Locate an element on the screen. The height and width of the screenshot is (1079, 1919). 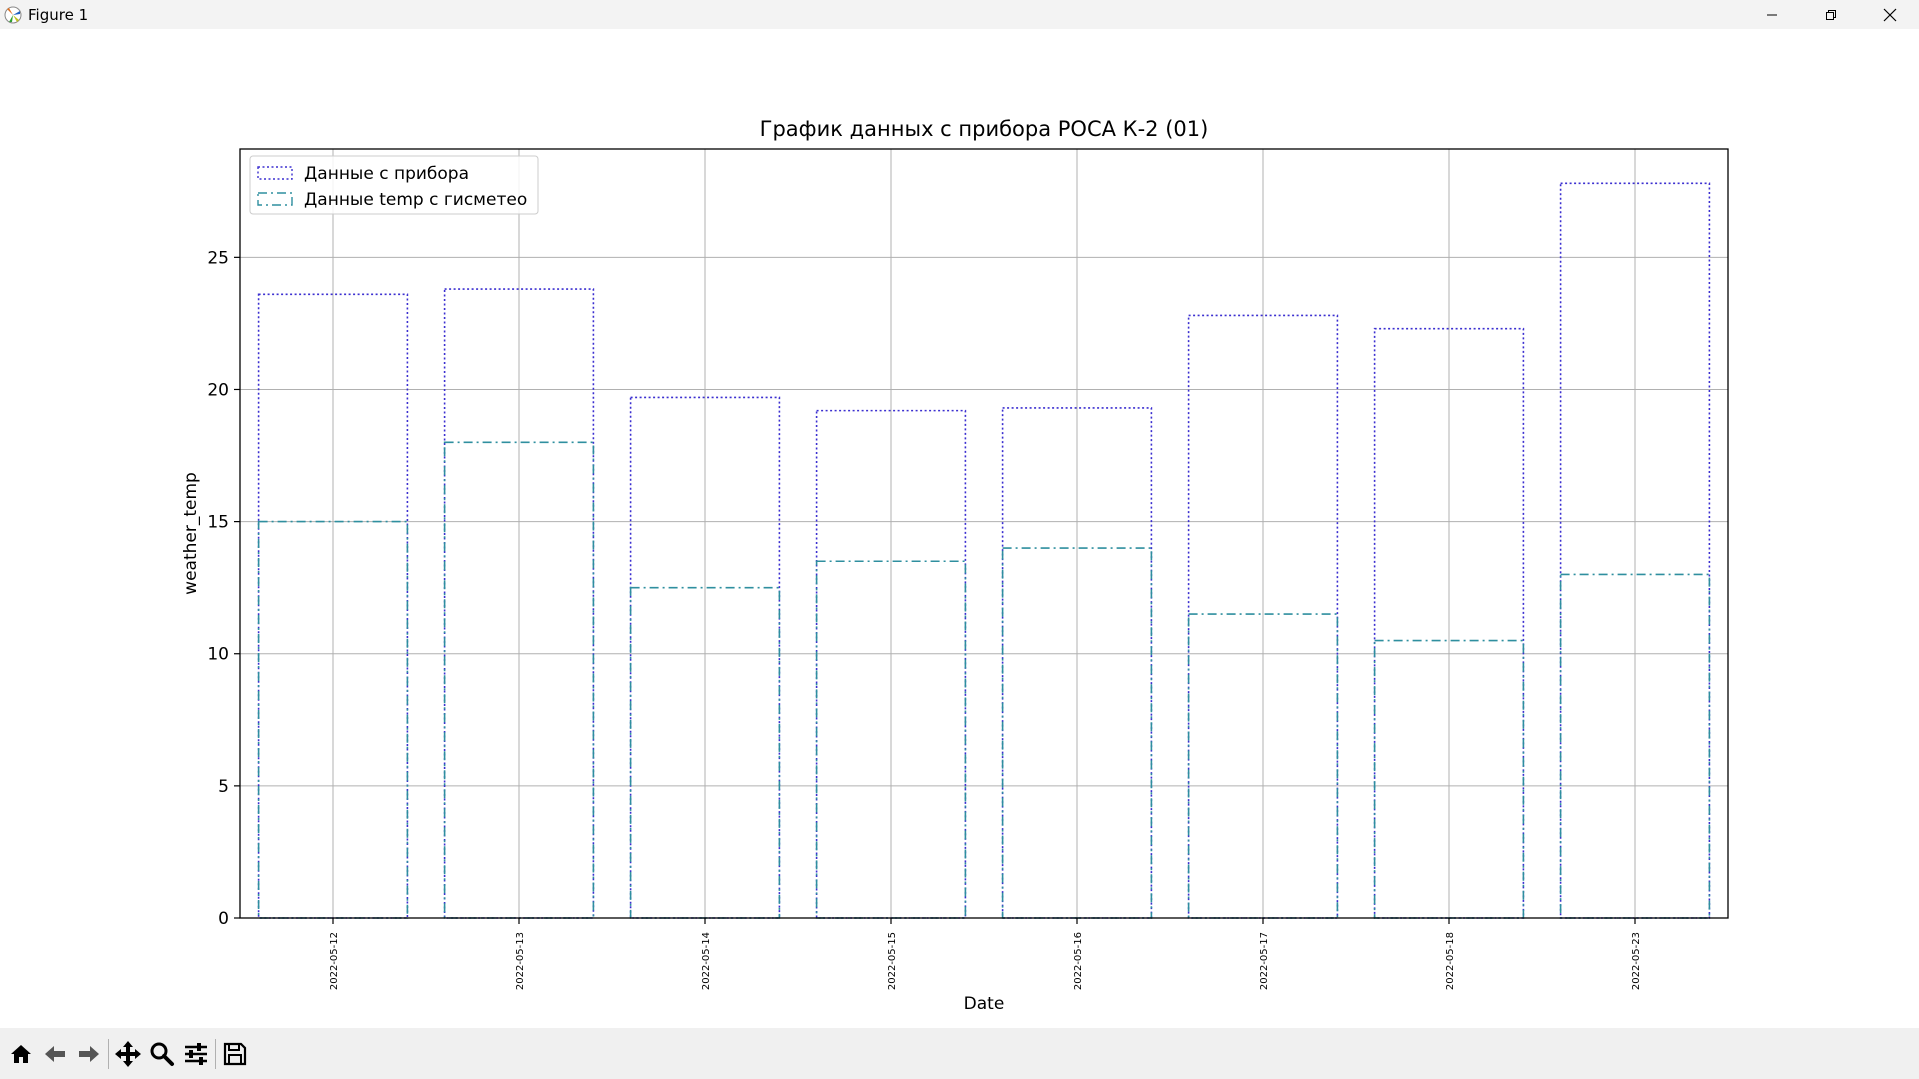
navigation-toolbar is located at coordinates (959, 1053).